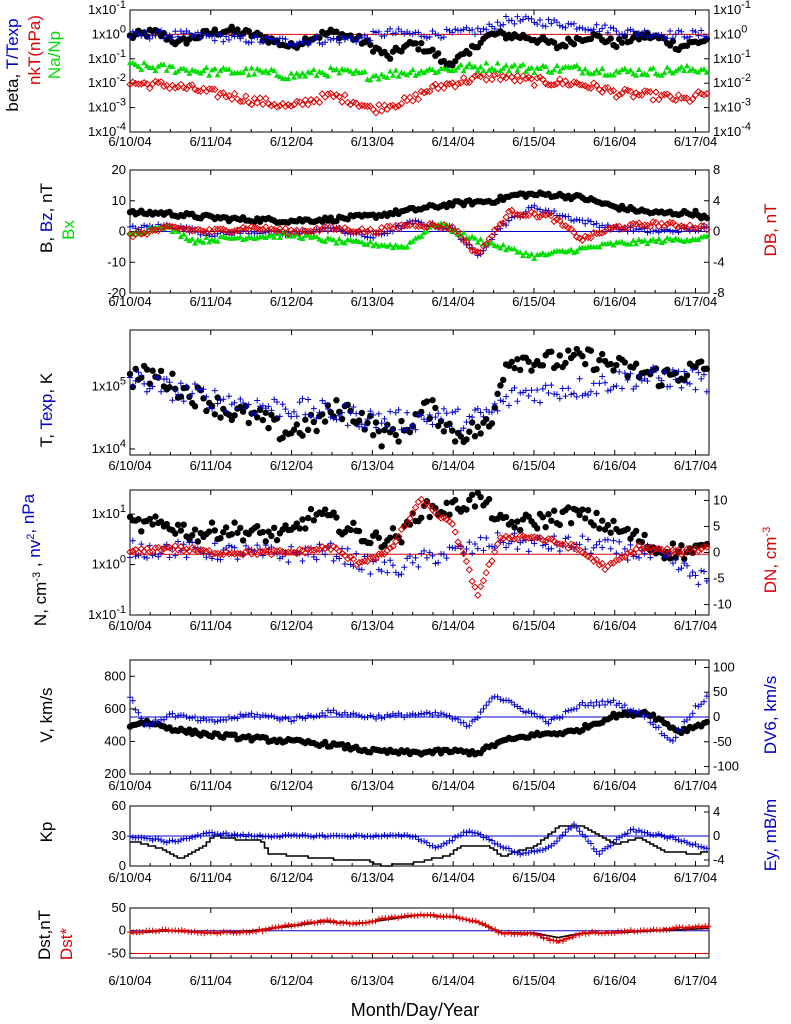  I want to click on panel-p4: DN, cm-3, so click(453, 552).